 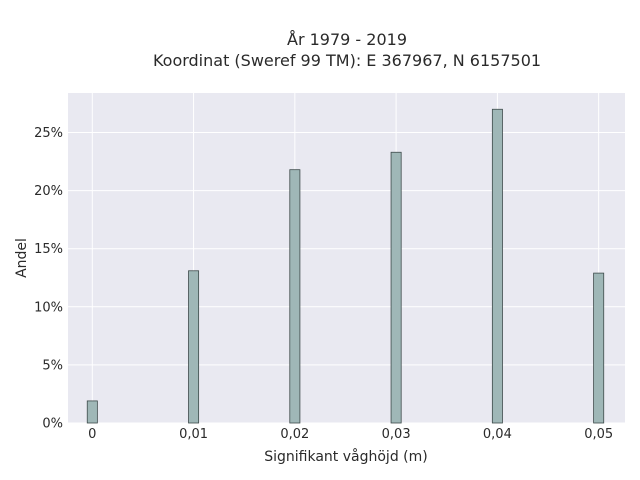 What do you see at coordinates (48, 307) in the screenshot?
I see `y-tick-label: 10%` at bounding box center [48, 307].